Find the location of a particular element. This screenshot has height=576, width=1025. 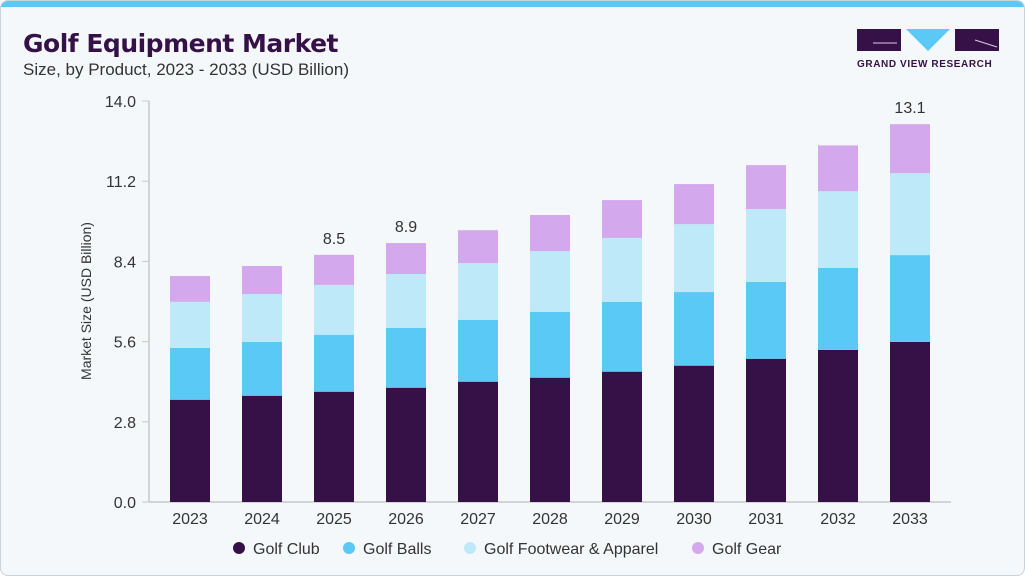

bar-segment-golf-balls-2024 is located at coordinates (262, 368).